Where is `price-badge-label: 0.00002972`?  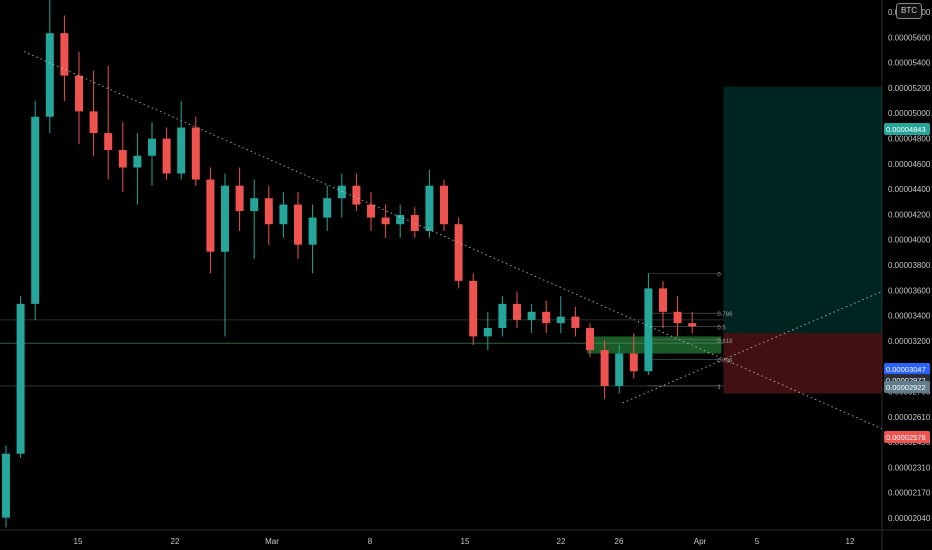
price-badge-label: 0.00002972 is located at coordinates (906, 380).